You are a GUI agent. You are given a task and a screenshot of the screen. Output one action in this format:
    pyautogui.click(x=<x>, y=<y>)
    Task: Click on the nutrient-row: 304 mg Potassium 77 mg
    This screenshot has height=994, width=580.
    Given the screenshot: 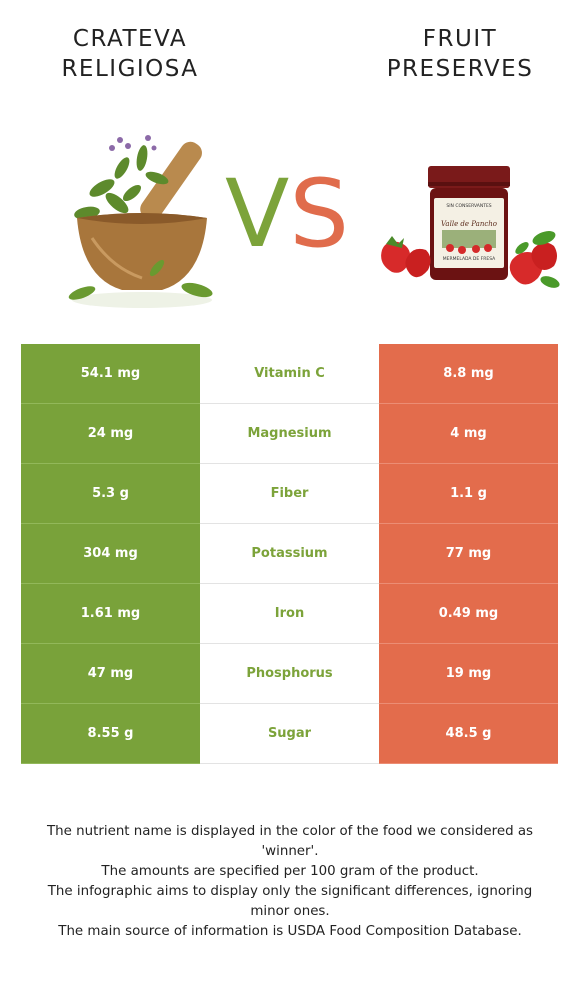 What is the action you would take?
    pyautogui.click(x=289, y=553)
    